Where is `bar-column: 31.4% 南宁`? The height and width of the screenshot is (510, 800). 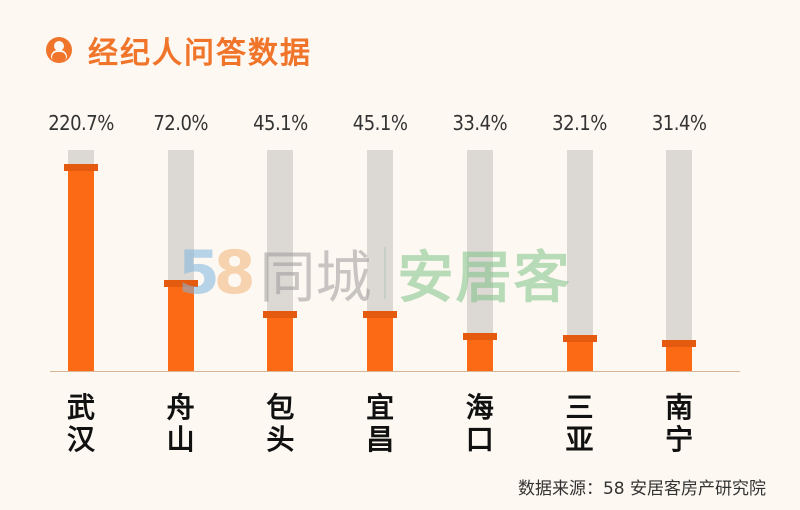
bar-column: 31.4% 南宁 is located at coordinates (679, 255).